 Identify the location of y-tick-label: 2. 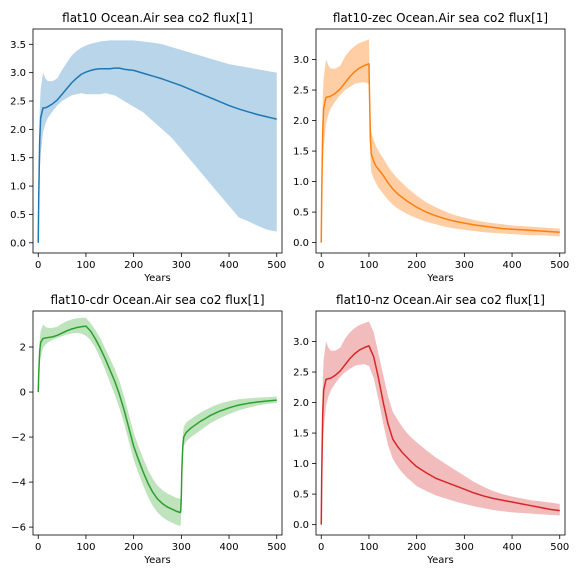
(23, 348).